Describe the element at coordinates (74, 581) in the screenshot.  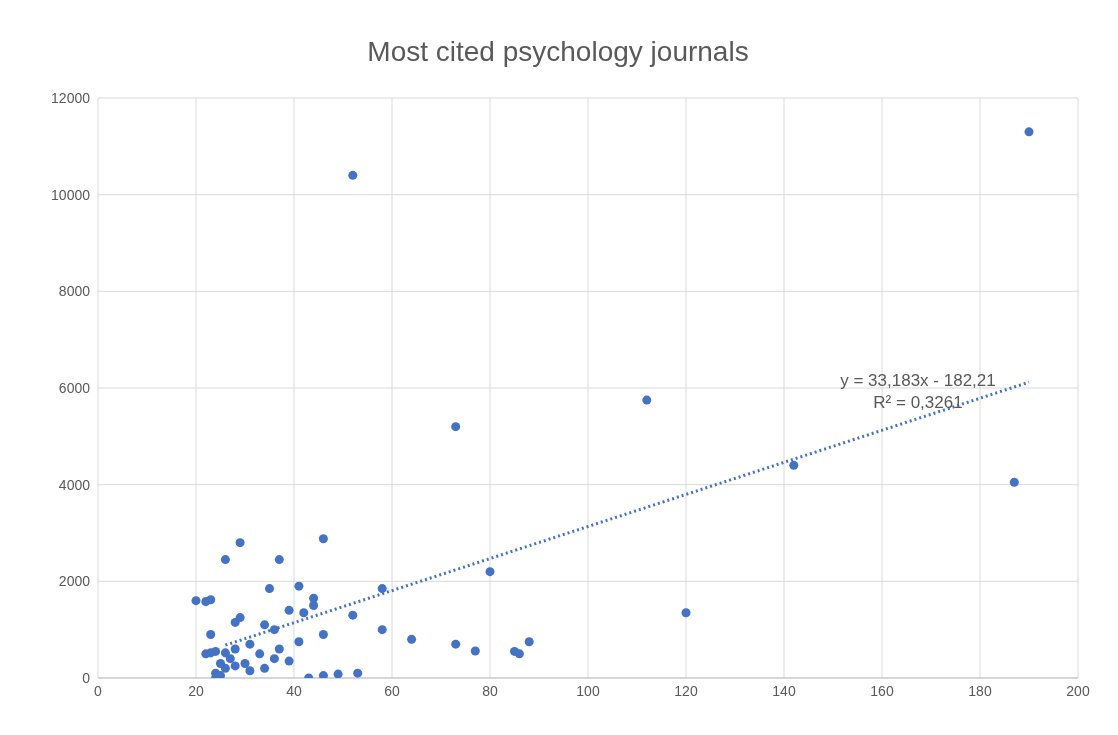
I see `y-tick-label: 2000` at that location.